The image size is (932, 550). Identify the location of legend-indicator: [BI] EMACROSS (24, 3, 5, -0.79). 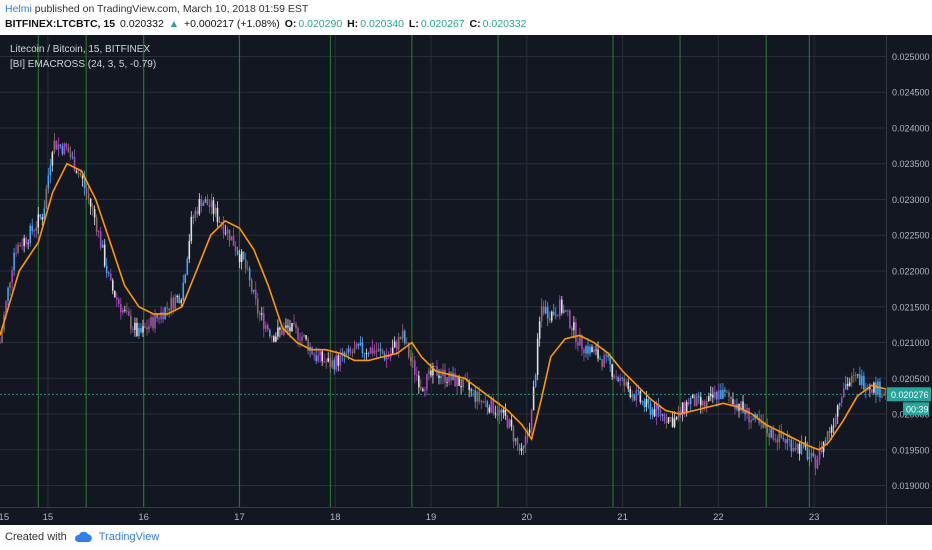
(83, 64).